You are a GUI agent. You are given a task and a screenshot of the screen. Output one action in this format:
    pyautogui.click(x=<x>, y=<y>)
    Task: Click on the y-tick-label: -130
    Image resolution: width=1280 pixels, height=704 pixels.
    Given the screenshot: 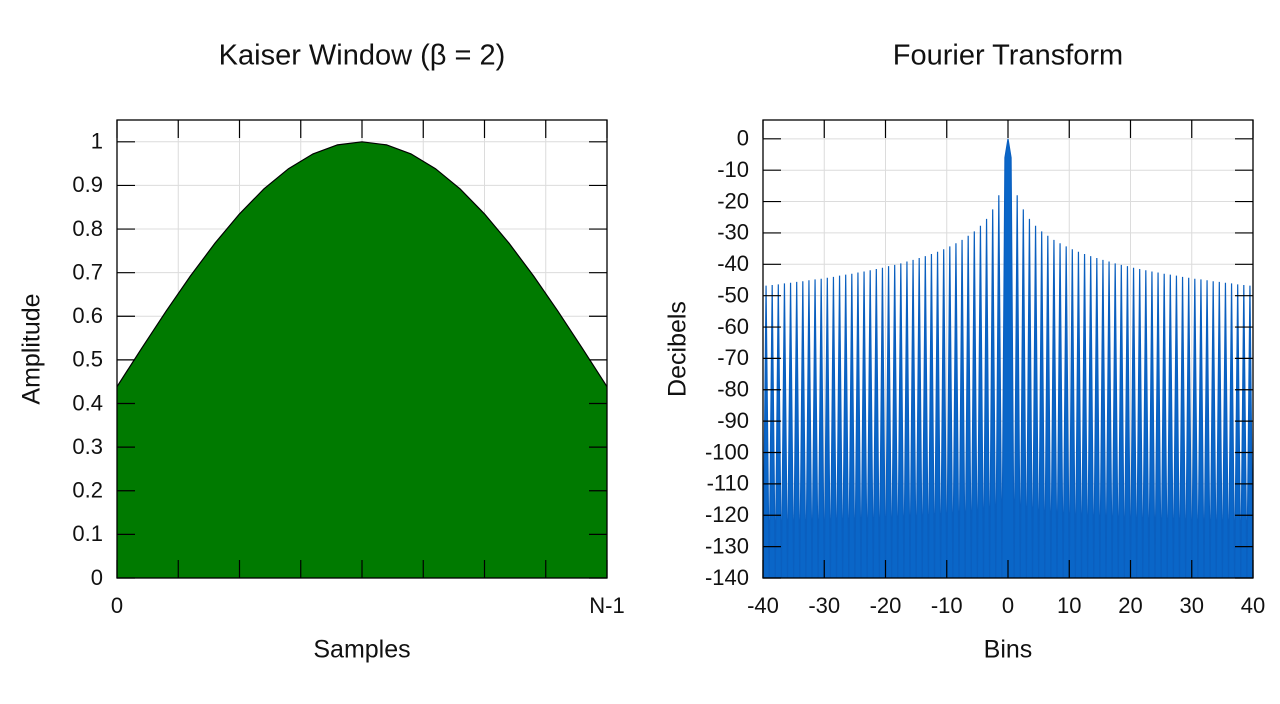 What is the action you would take?
    pyautogui.click(x=727, y=545)
    